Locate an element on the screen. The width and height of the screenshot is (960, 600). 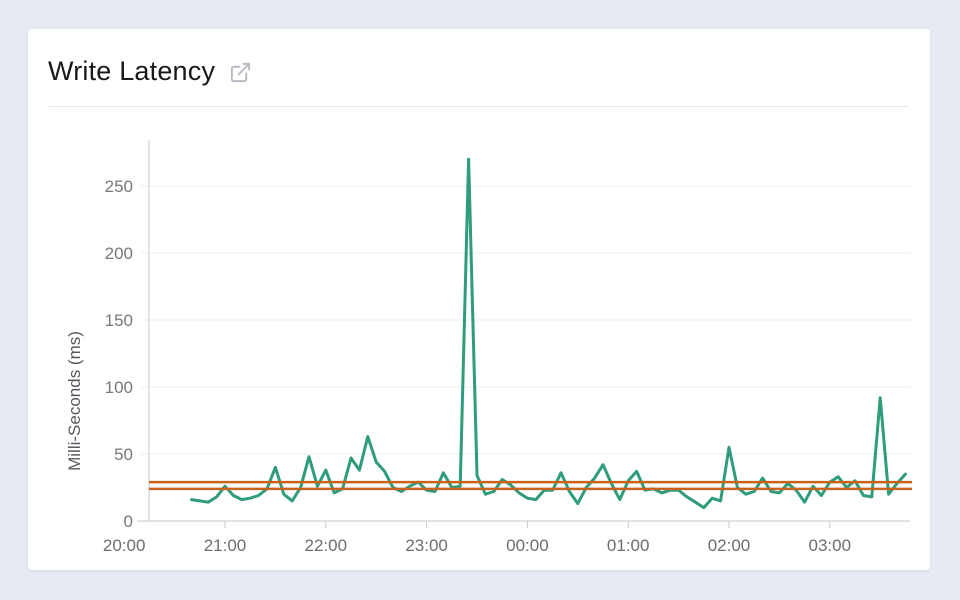
chart-title: Write Latency is located at coordinates (132, 71).